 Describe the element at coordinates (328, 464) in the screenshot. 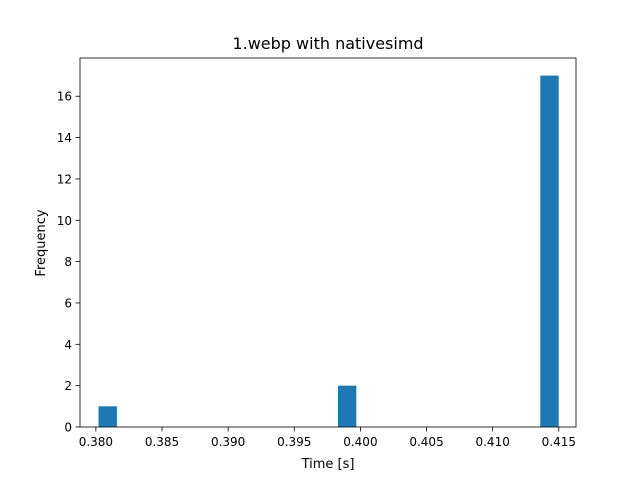

I see `x-axis-label: Time [s]` at that location.